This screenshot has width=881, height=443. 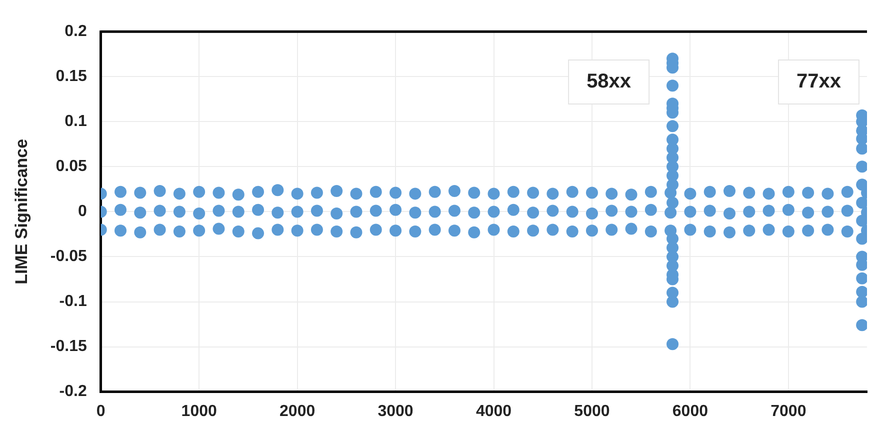 What do you see at coordinates (71, 167) in the screenshot?
I see `y-tick-label: 0.05` at bounding box center [71, 167].